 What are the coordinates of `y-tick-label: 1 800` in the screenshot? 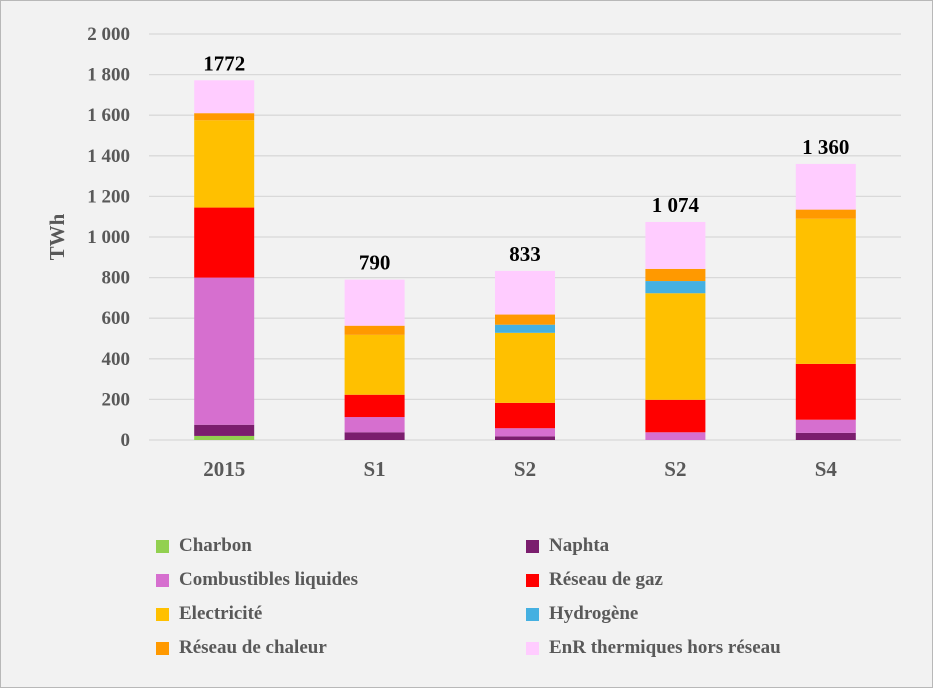 It's located at (108, 75).